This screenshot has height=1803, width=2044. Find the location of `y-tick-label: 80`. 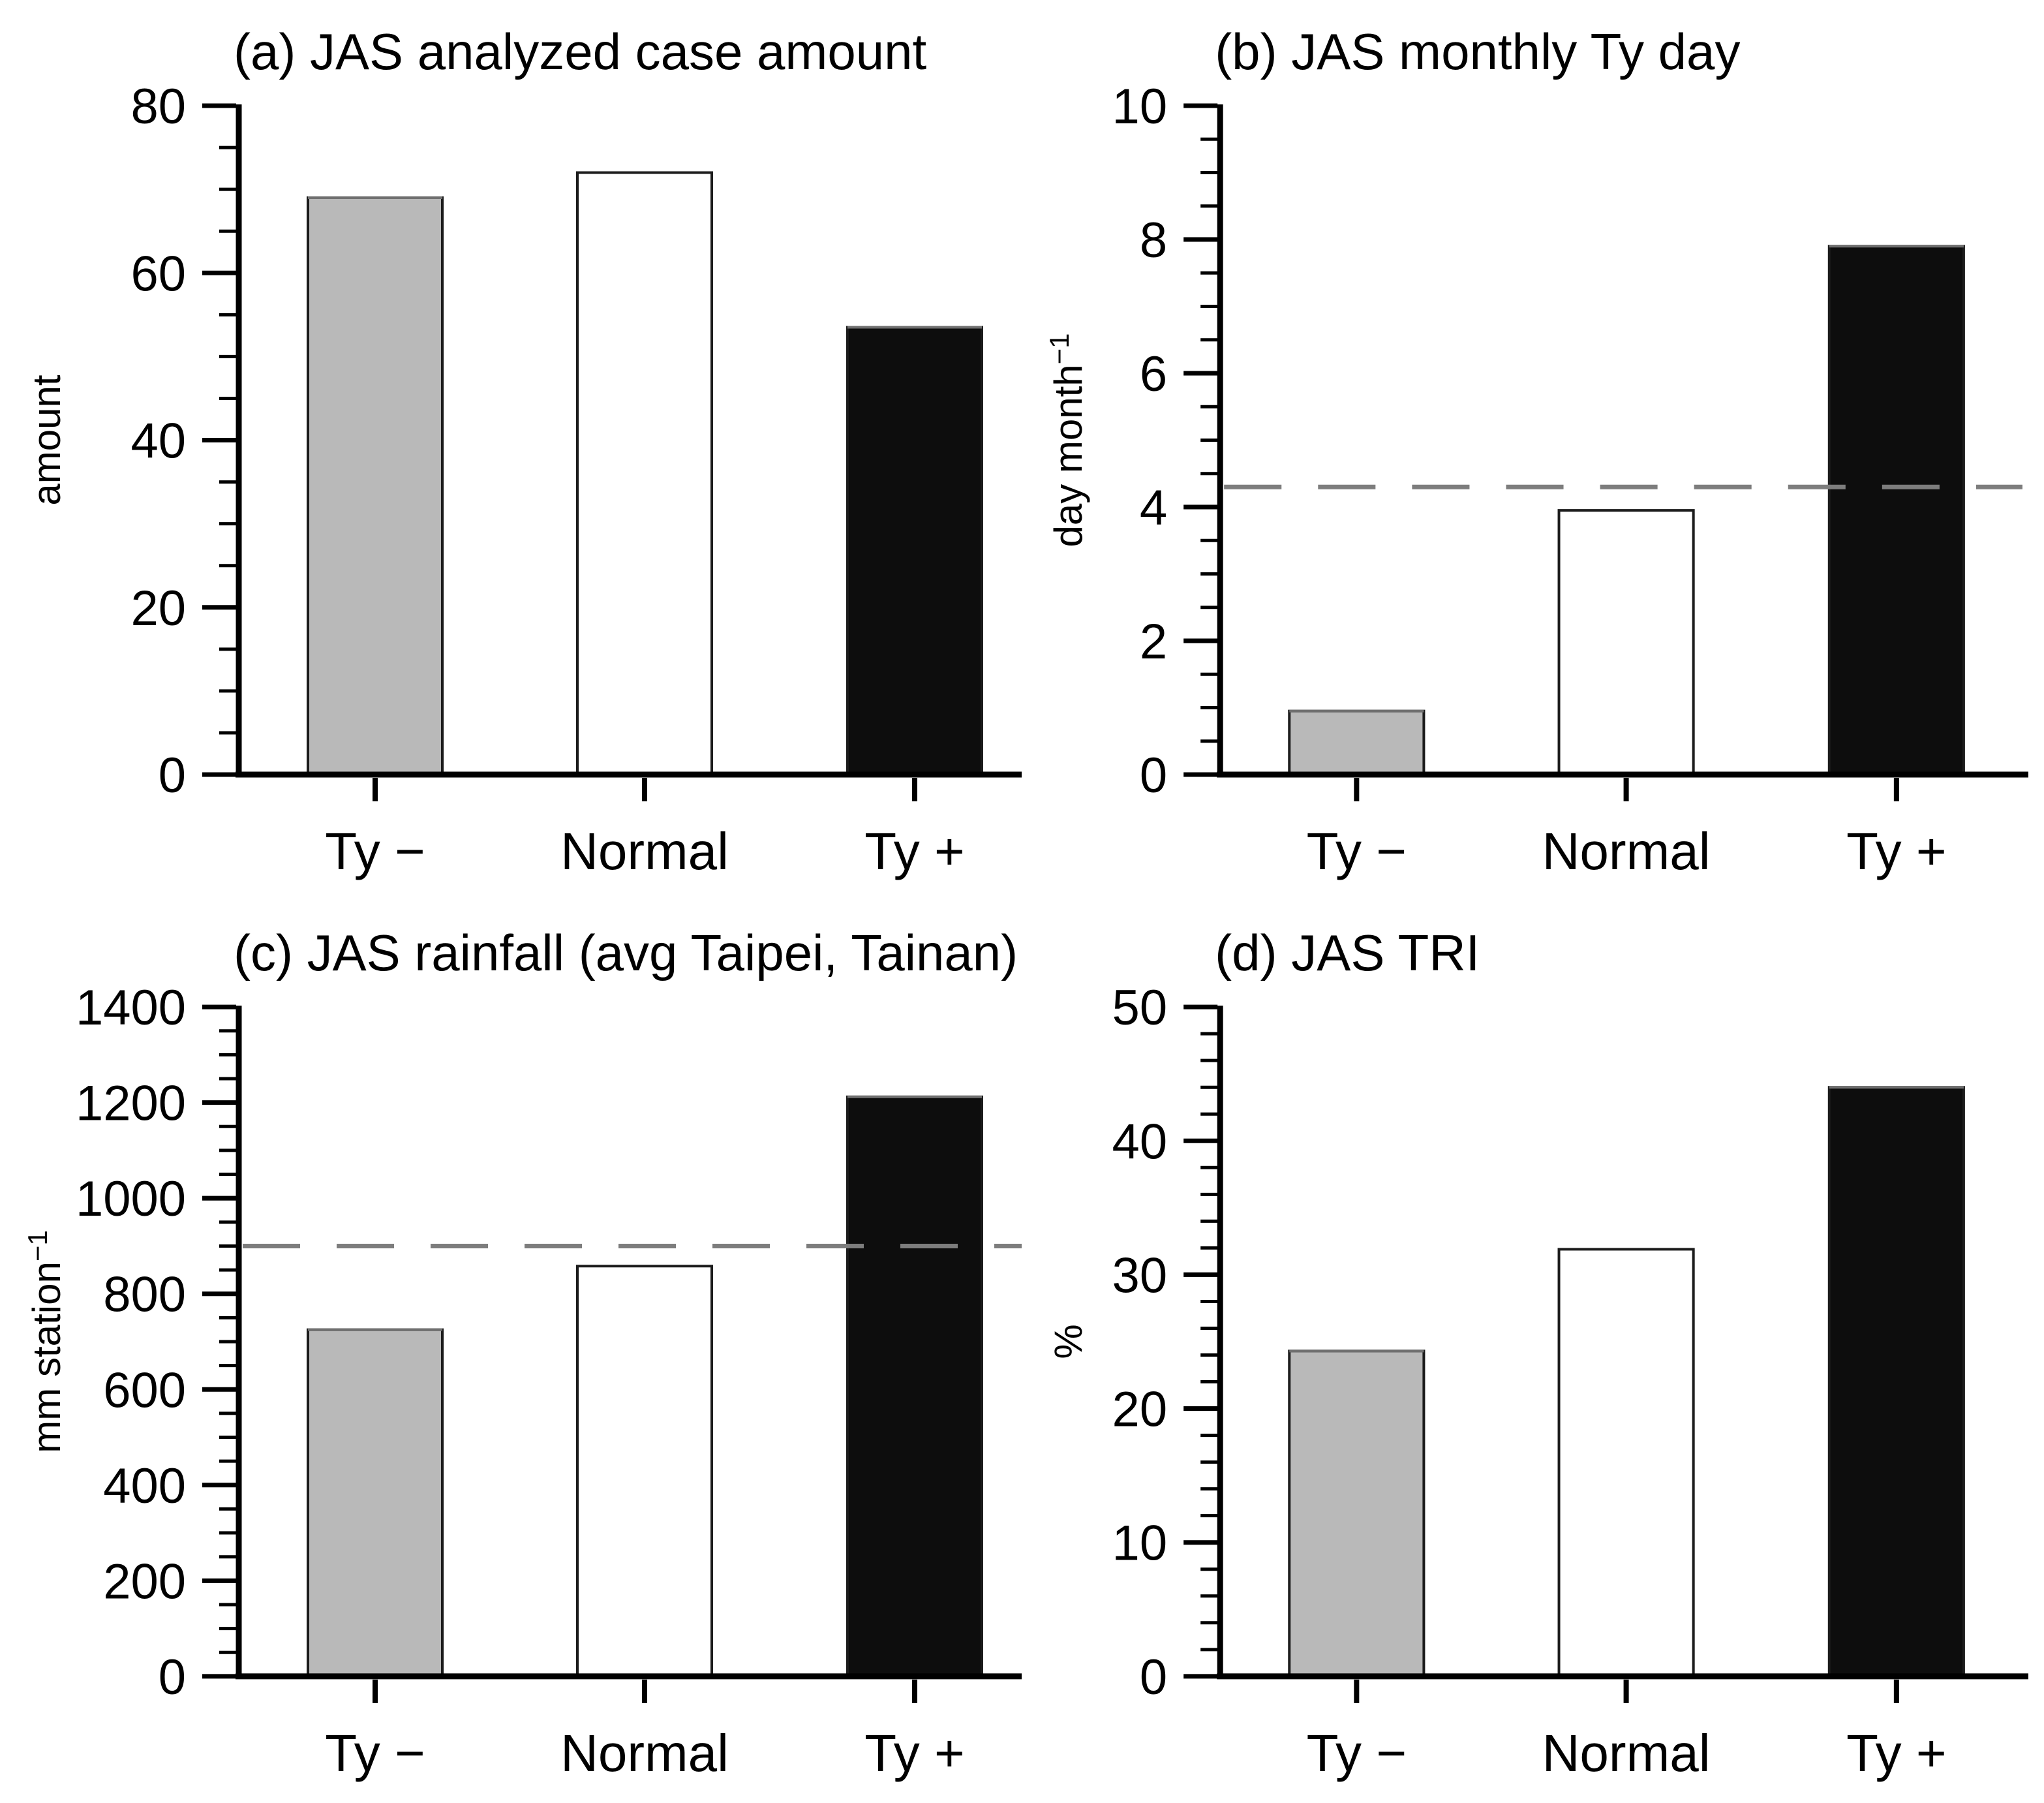

y-tick-label: 80 is located at coordinates (158, 106).